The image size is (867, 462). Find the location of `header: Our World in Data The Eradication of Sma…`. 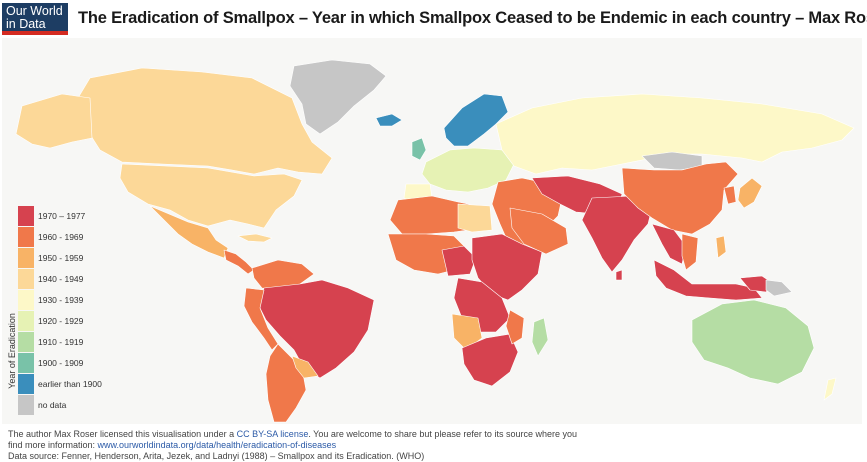

header: Our World in Data The Eradication of Sma… is located at coordinates (433, 19).